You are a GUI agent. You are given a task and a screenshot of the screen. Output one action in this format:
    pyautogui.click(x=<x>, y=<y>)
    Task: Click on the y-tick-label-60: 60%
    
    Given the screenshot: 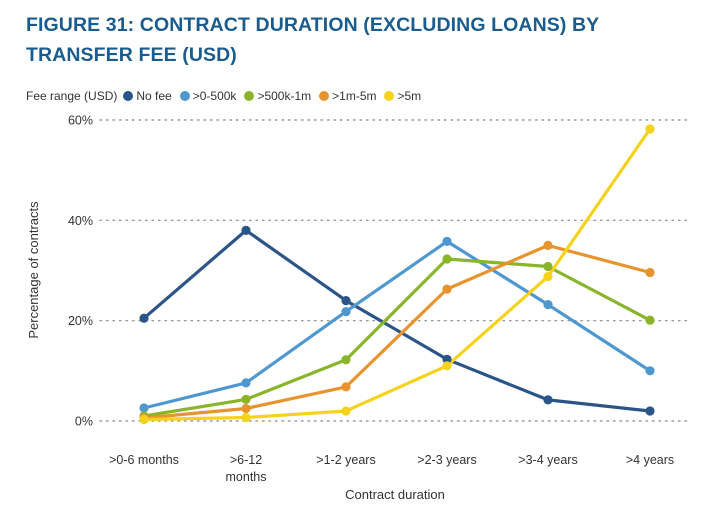 What is the action you would take?
    pyautogui.click(x=80, y=121)
    